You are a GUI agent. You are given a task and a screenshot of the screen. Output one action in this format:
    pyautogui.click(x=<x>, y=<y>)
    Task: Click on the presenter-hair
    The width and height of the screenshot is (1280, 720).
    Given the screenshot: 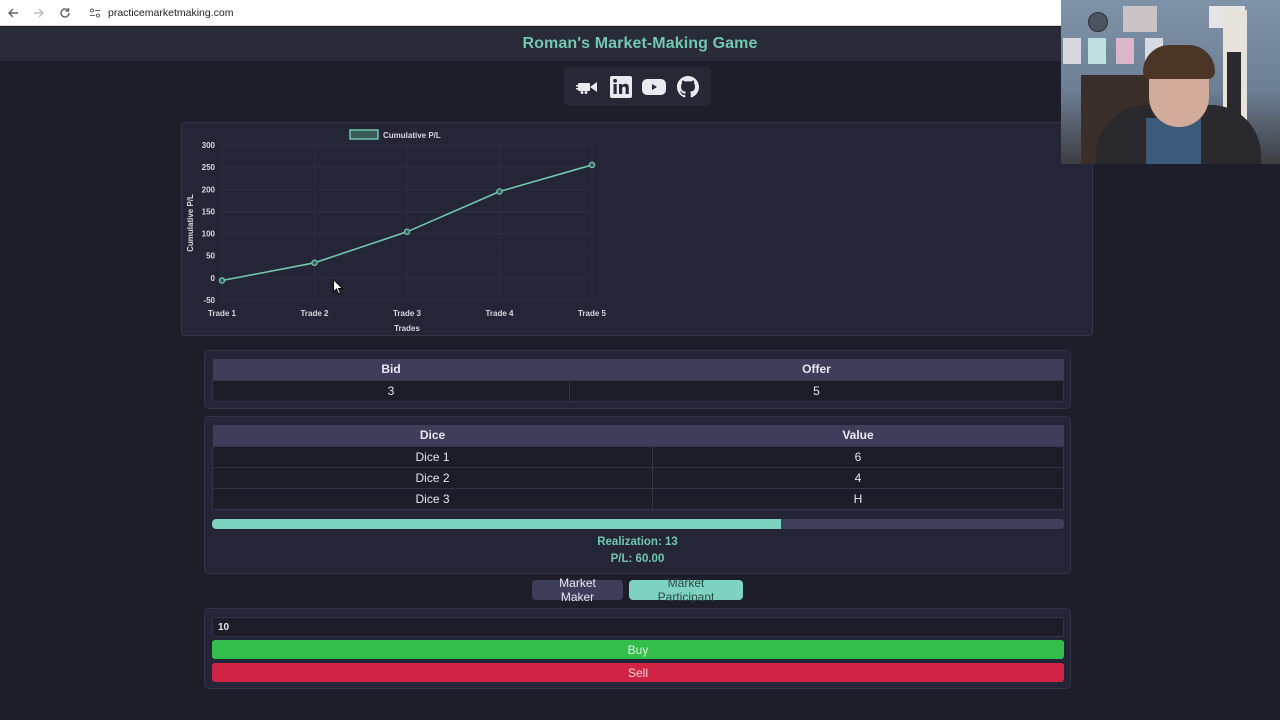 What is the action you would take?
    pyautogui.click(x=1179, y=62)
    